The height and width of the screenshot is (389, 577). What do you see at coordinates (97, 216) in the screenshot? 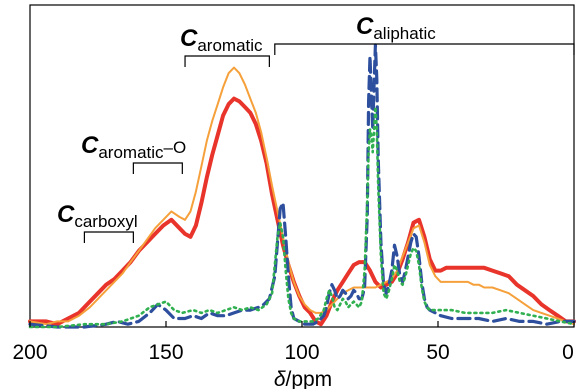
I see `region-label: Ccarboxyl` at bounding box center [97, 216].